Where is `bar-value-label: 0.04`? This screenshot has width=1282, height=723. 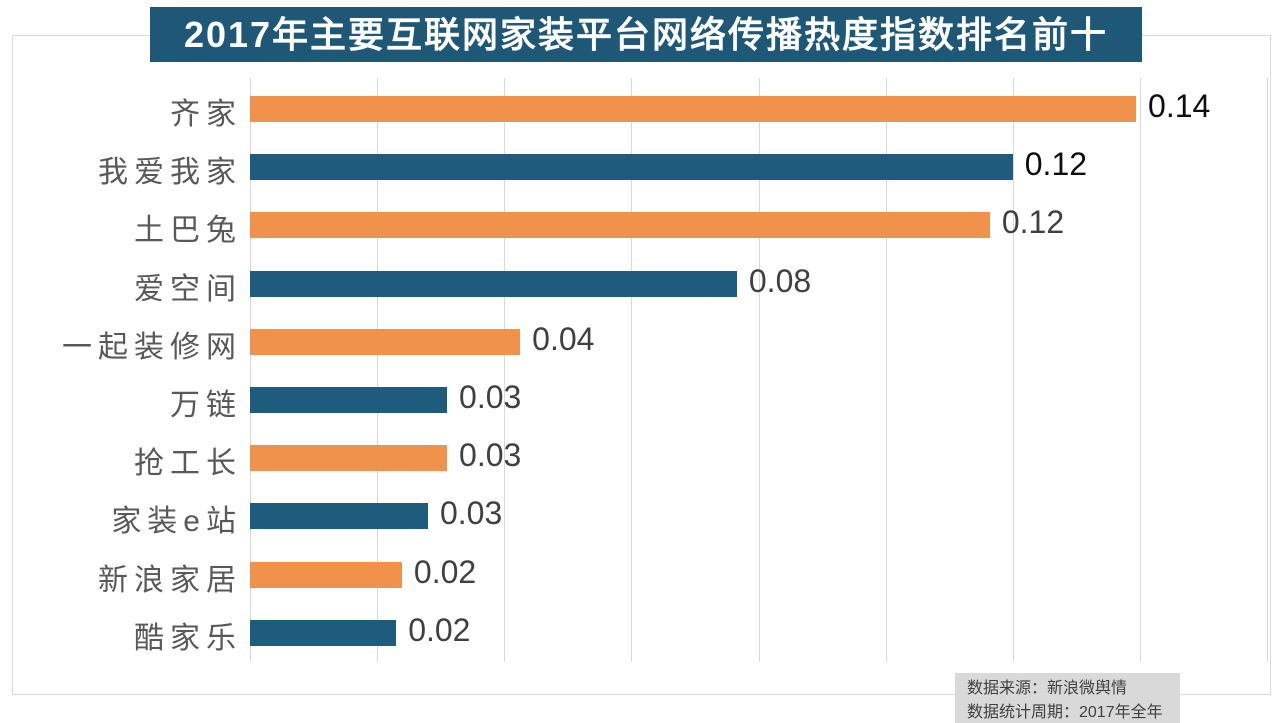
bar-value-label: 0.04 is located at coordinates (563, 338).